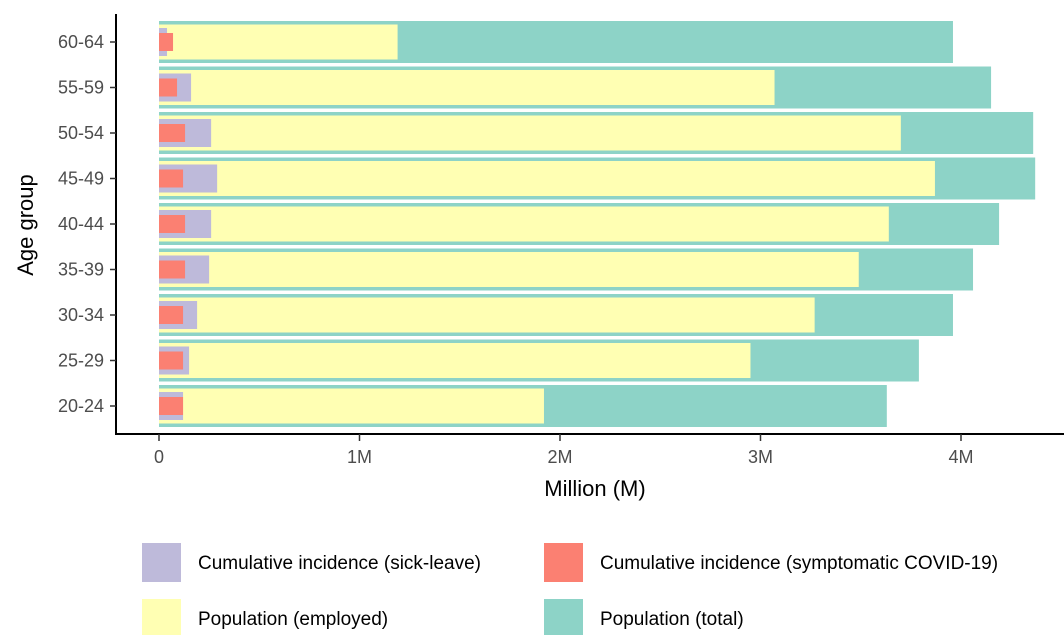 The width and height of the screenshot is (1064, 635). What do you see at coordinates (81, 179) in the screenshot?
I see `y-tick-label-45-49: 45-49` at bounding box center [81, 179].